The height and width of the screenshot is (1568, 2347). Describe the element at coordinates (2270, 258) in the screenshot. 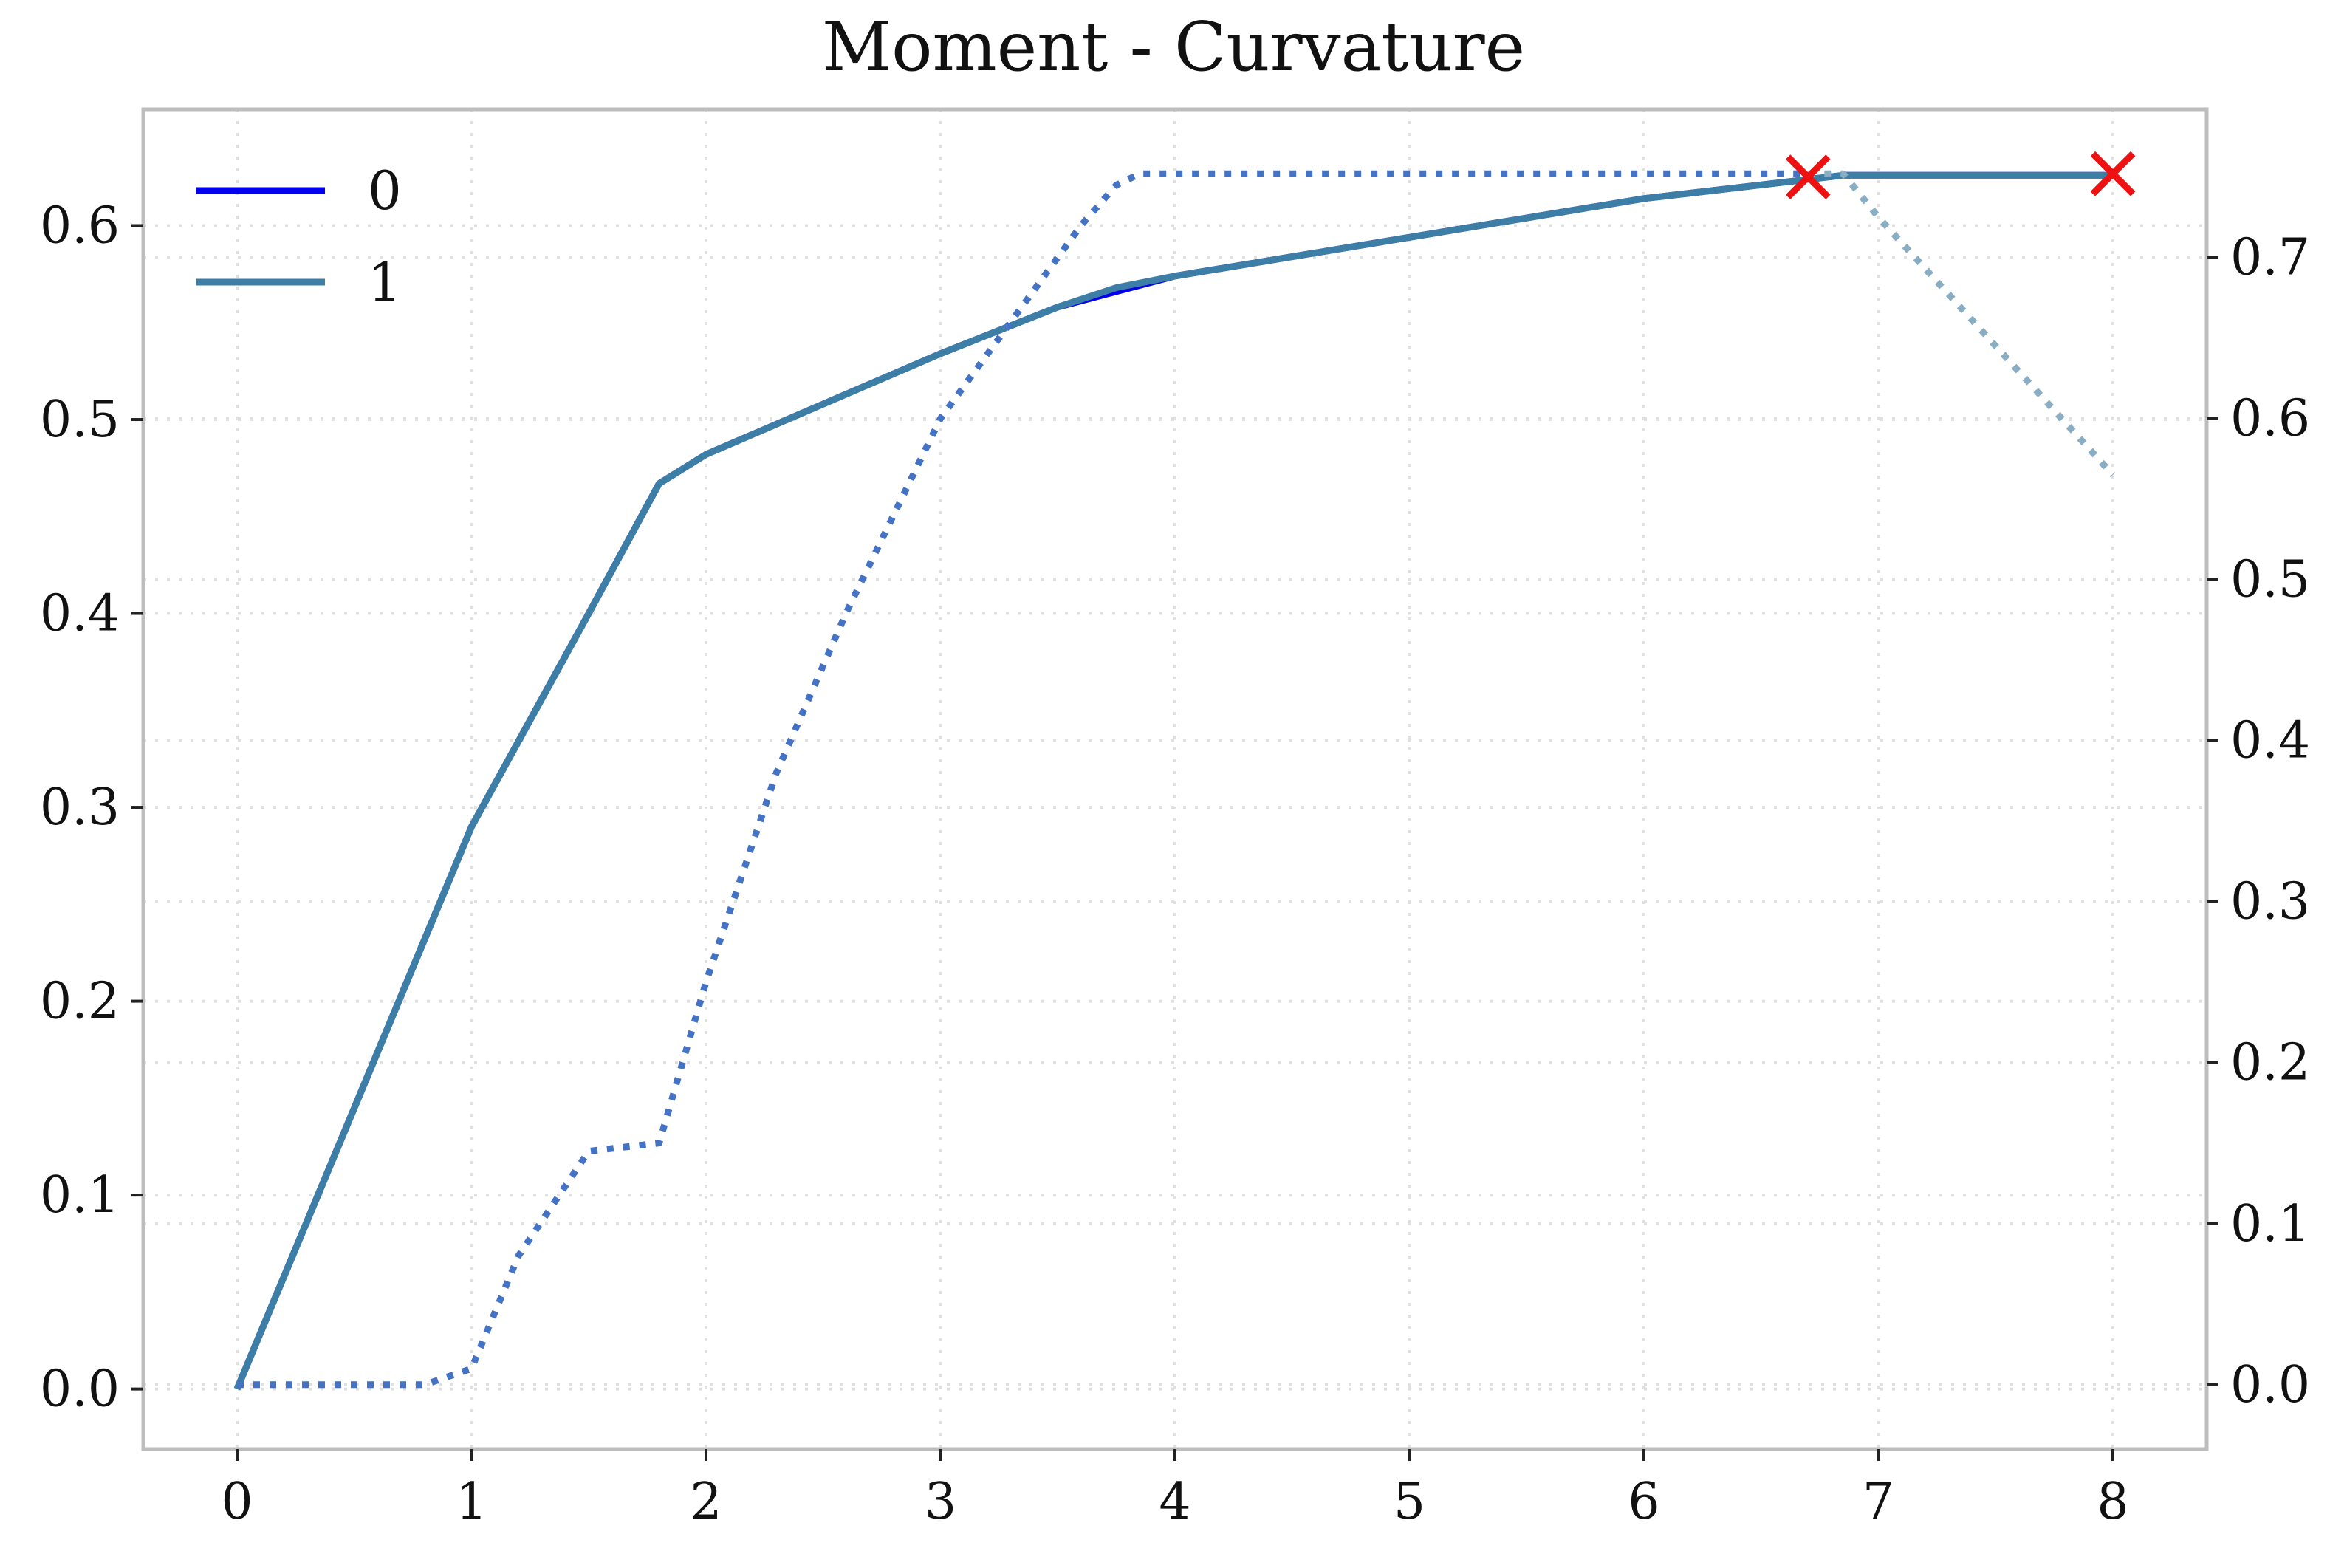

I see `y2-tick-label: 0.7` at that location.